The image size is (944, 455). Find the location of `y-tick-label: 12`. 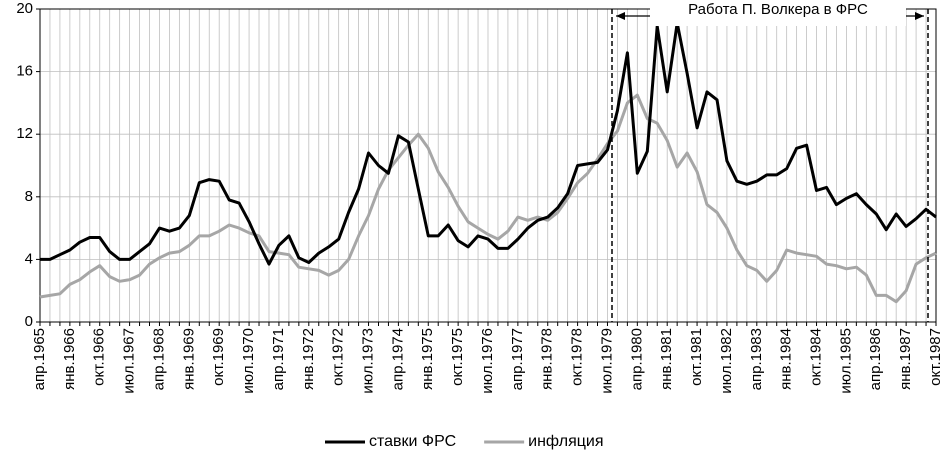

y-tick-label: 12 is located at coordinates (24, 133).